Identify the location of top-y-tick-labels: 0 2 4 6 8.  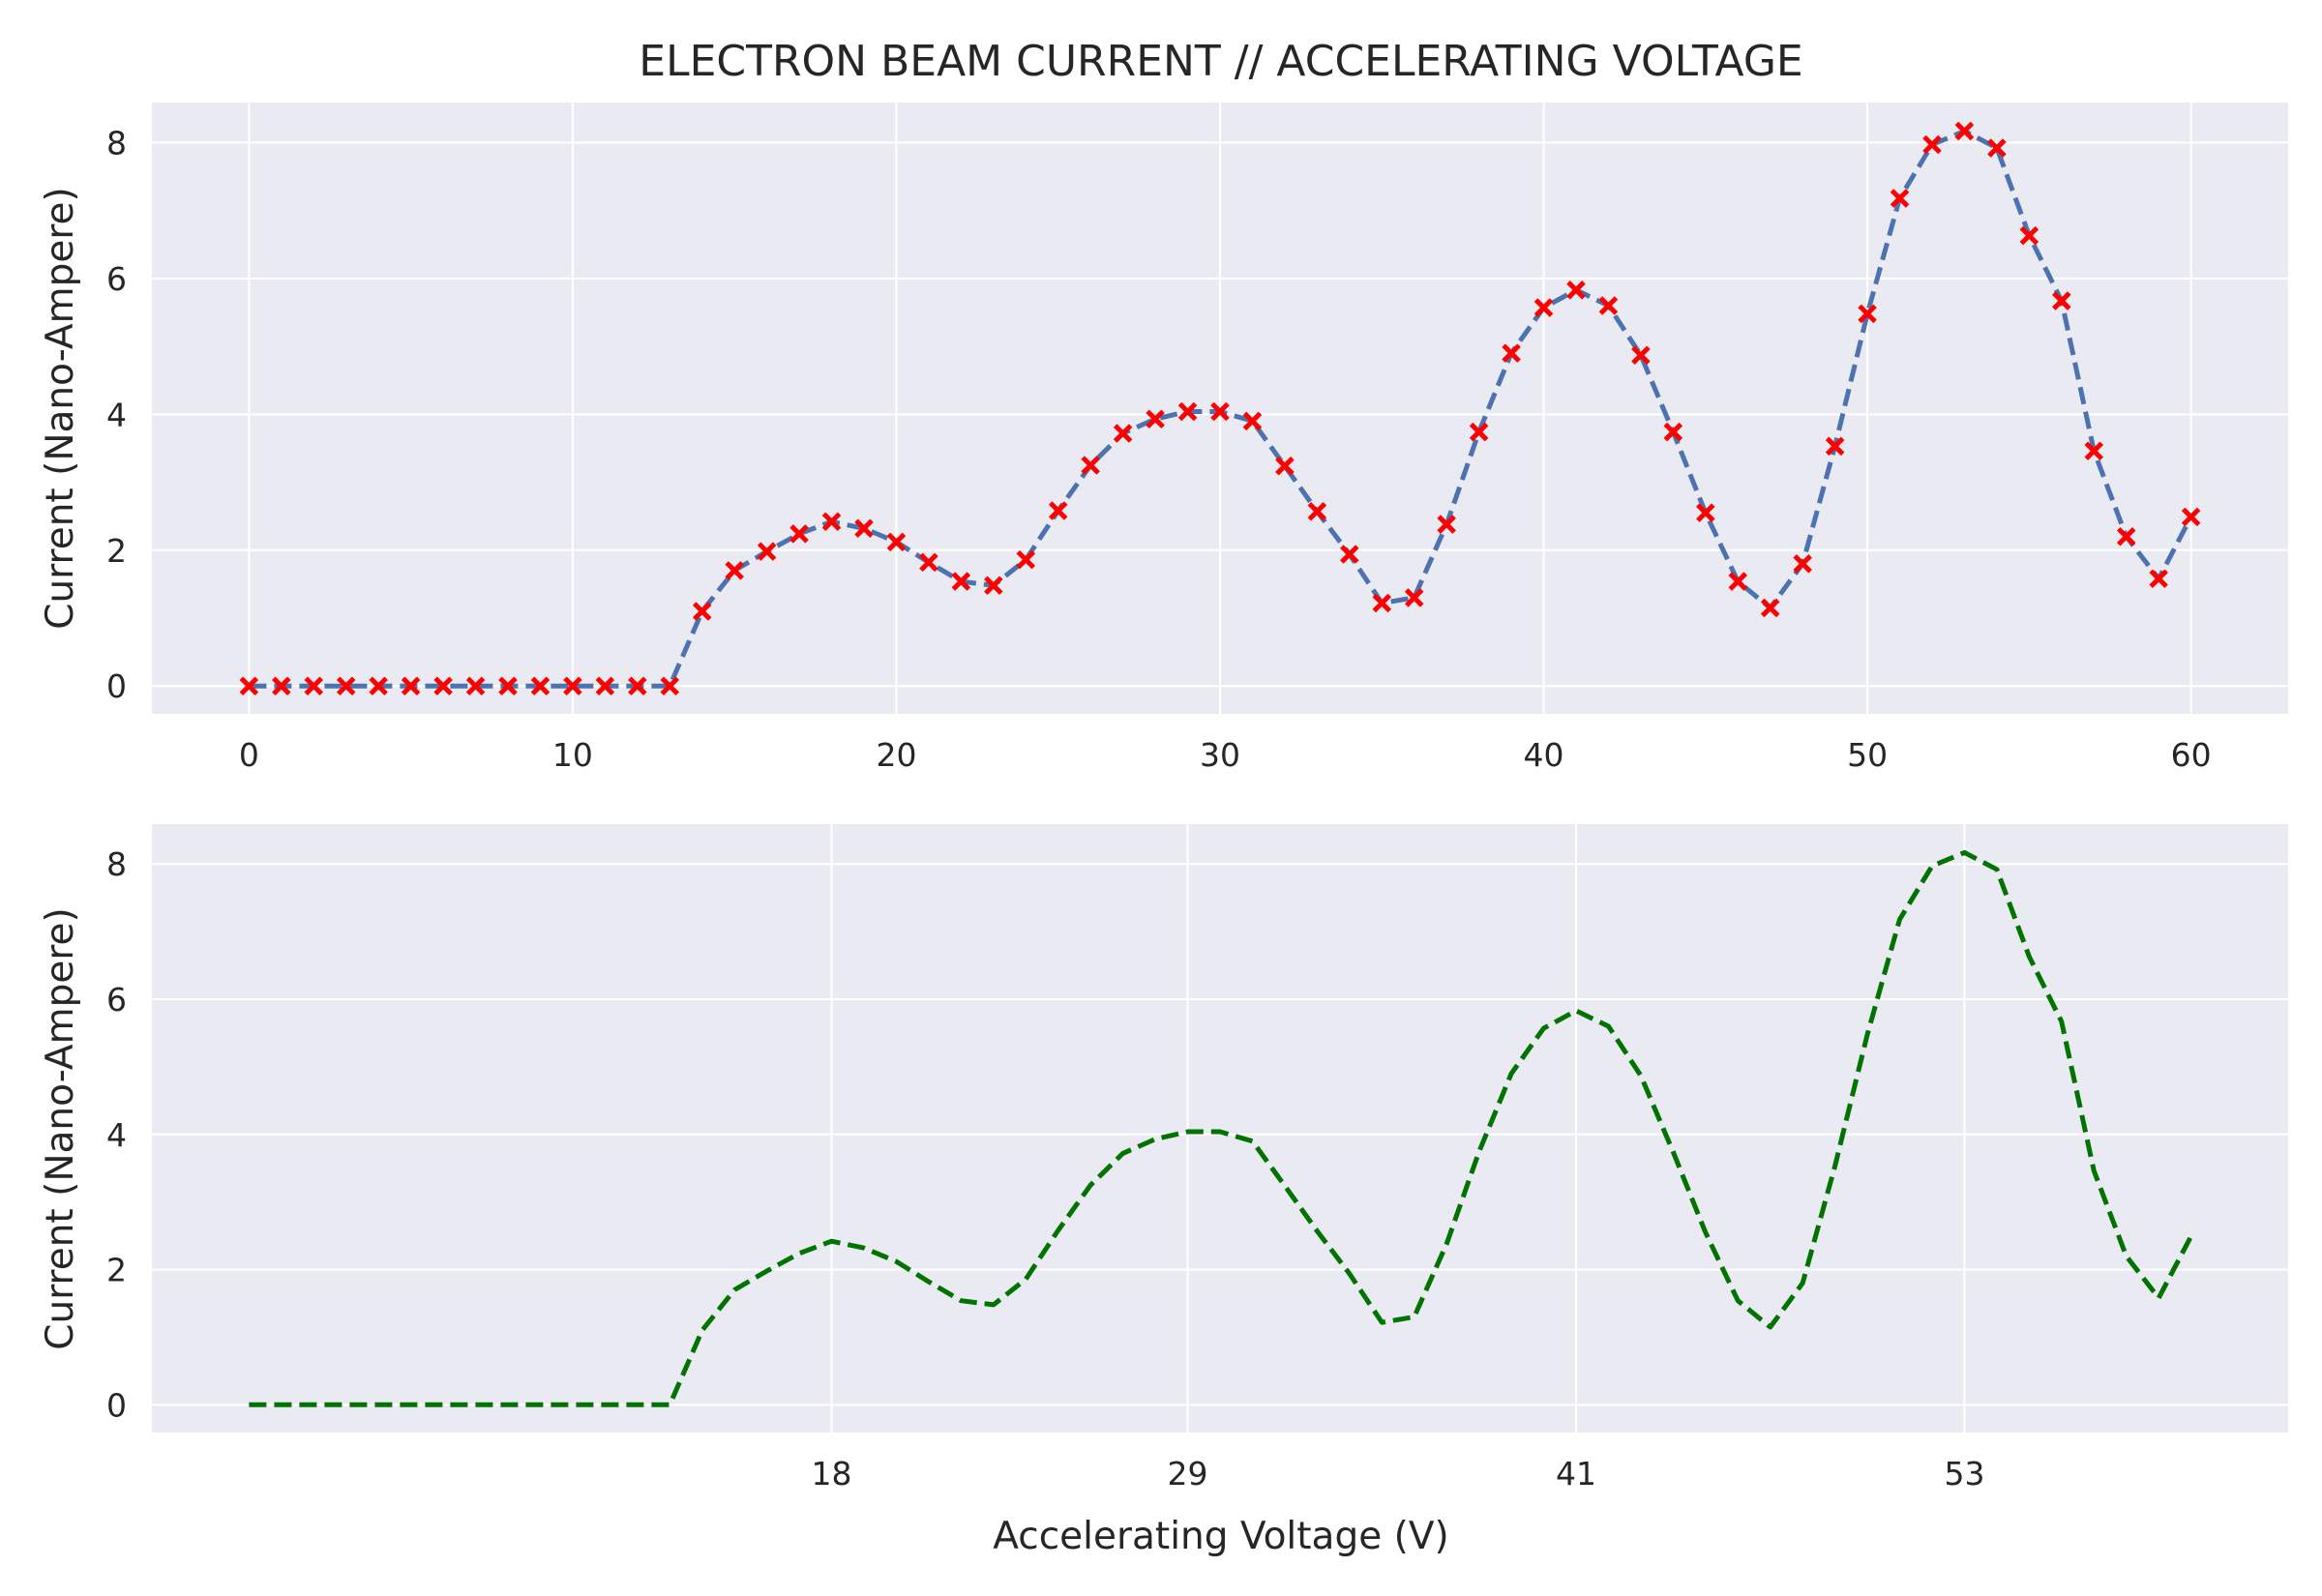
(116, 414).